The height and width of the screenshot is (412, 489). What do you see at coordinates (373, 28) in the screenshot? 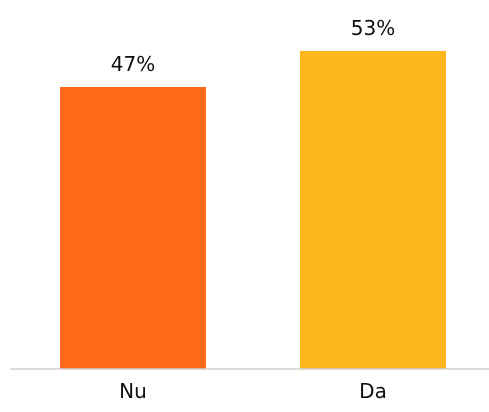
I see `data-label-da: 53%` at bounding box center [373, 28].